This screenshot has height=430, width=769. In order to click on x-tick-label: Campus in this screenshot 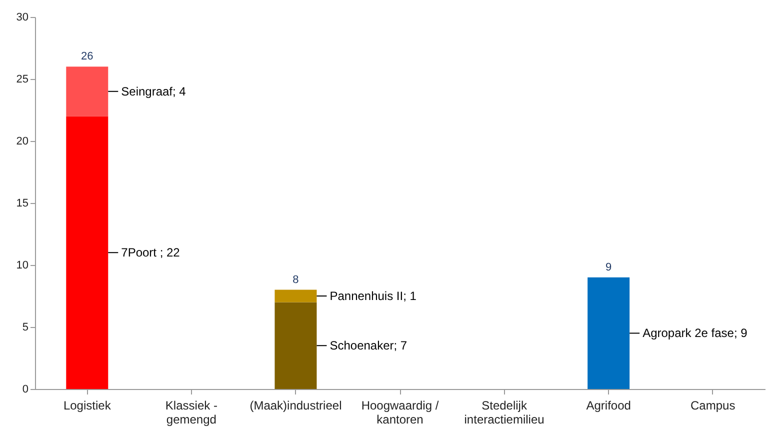, I will do `click(713, 405)`.